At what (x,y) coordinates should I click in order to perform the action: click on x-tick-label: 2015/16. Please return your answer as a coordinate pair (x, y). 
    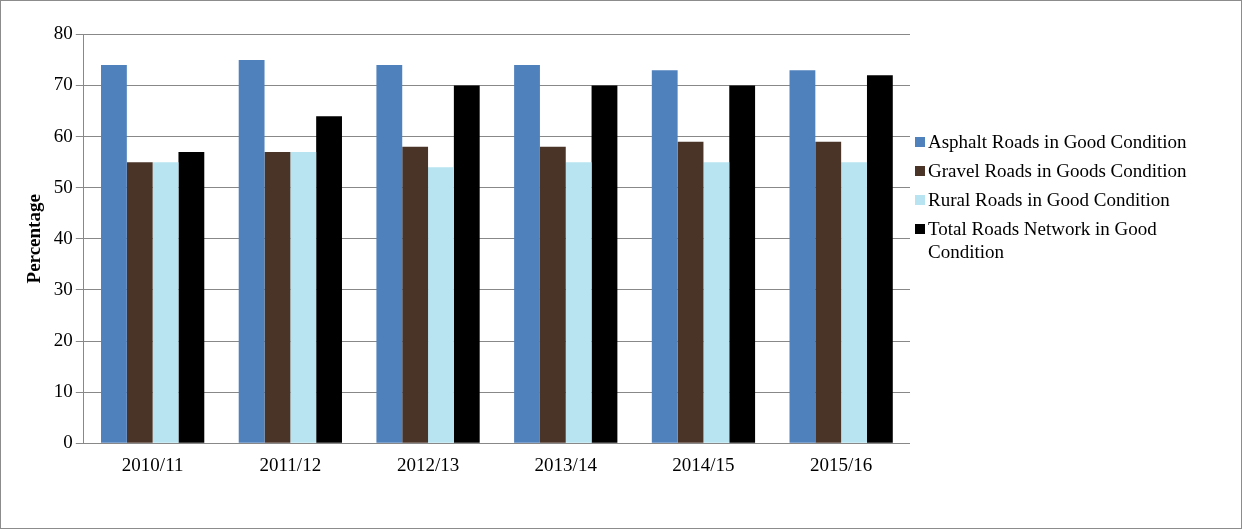
    Looking at the image, I should click on (841, 464).